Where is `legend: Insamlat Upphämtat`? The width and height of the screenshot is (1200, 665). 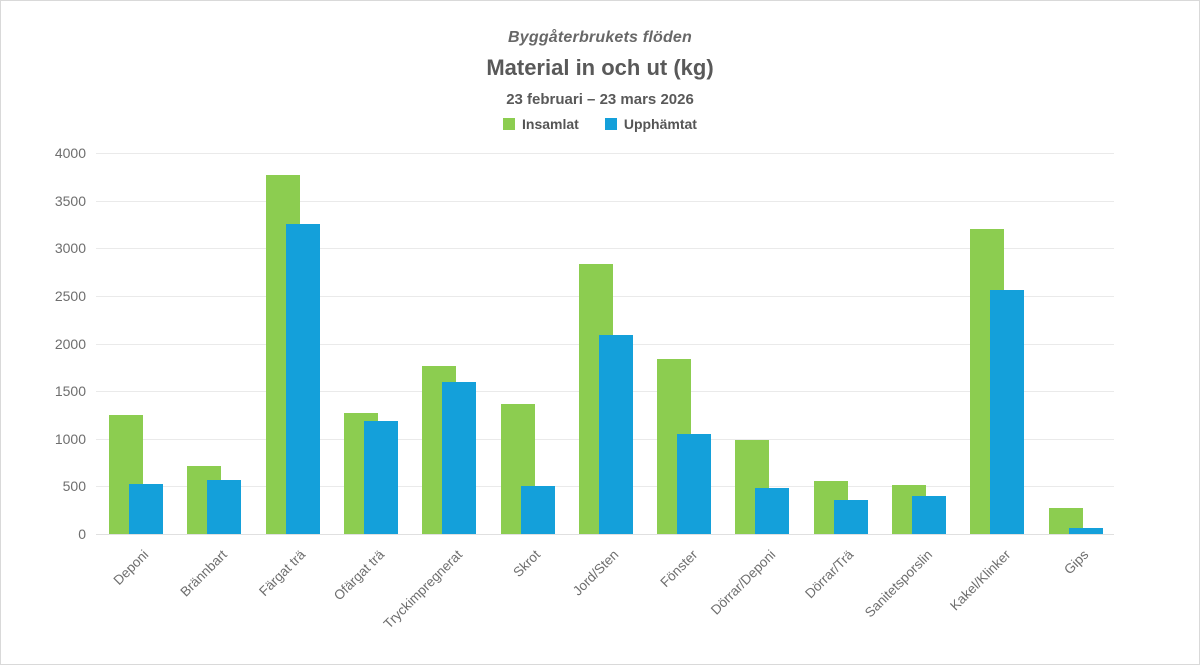
legend: Insamlat Upphämtat is located at coordinates (600, 124).